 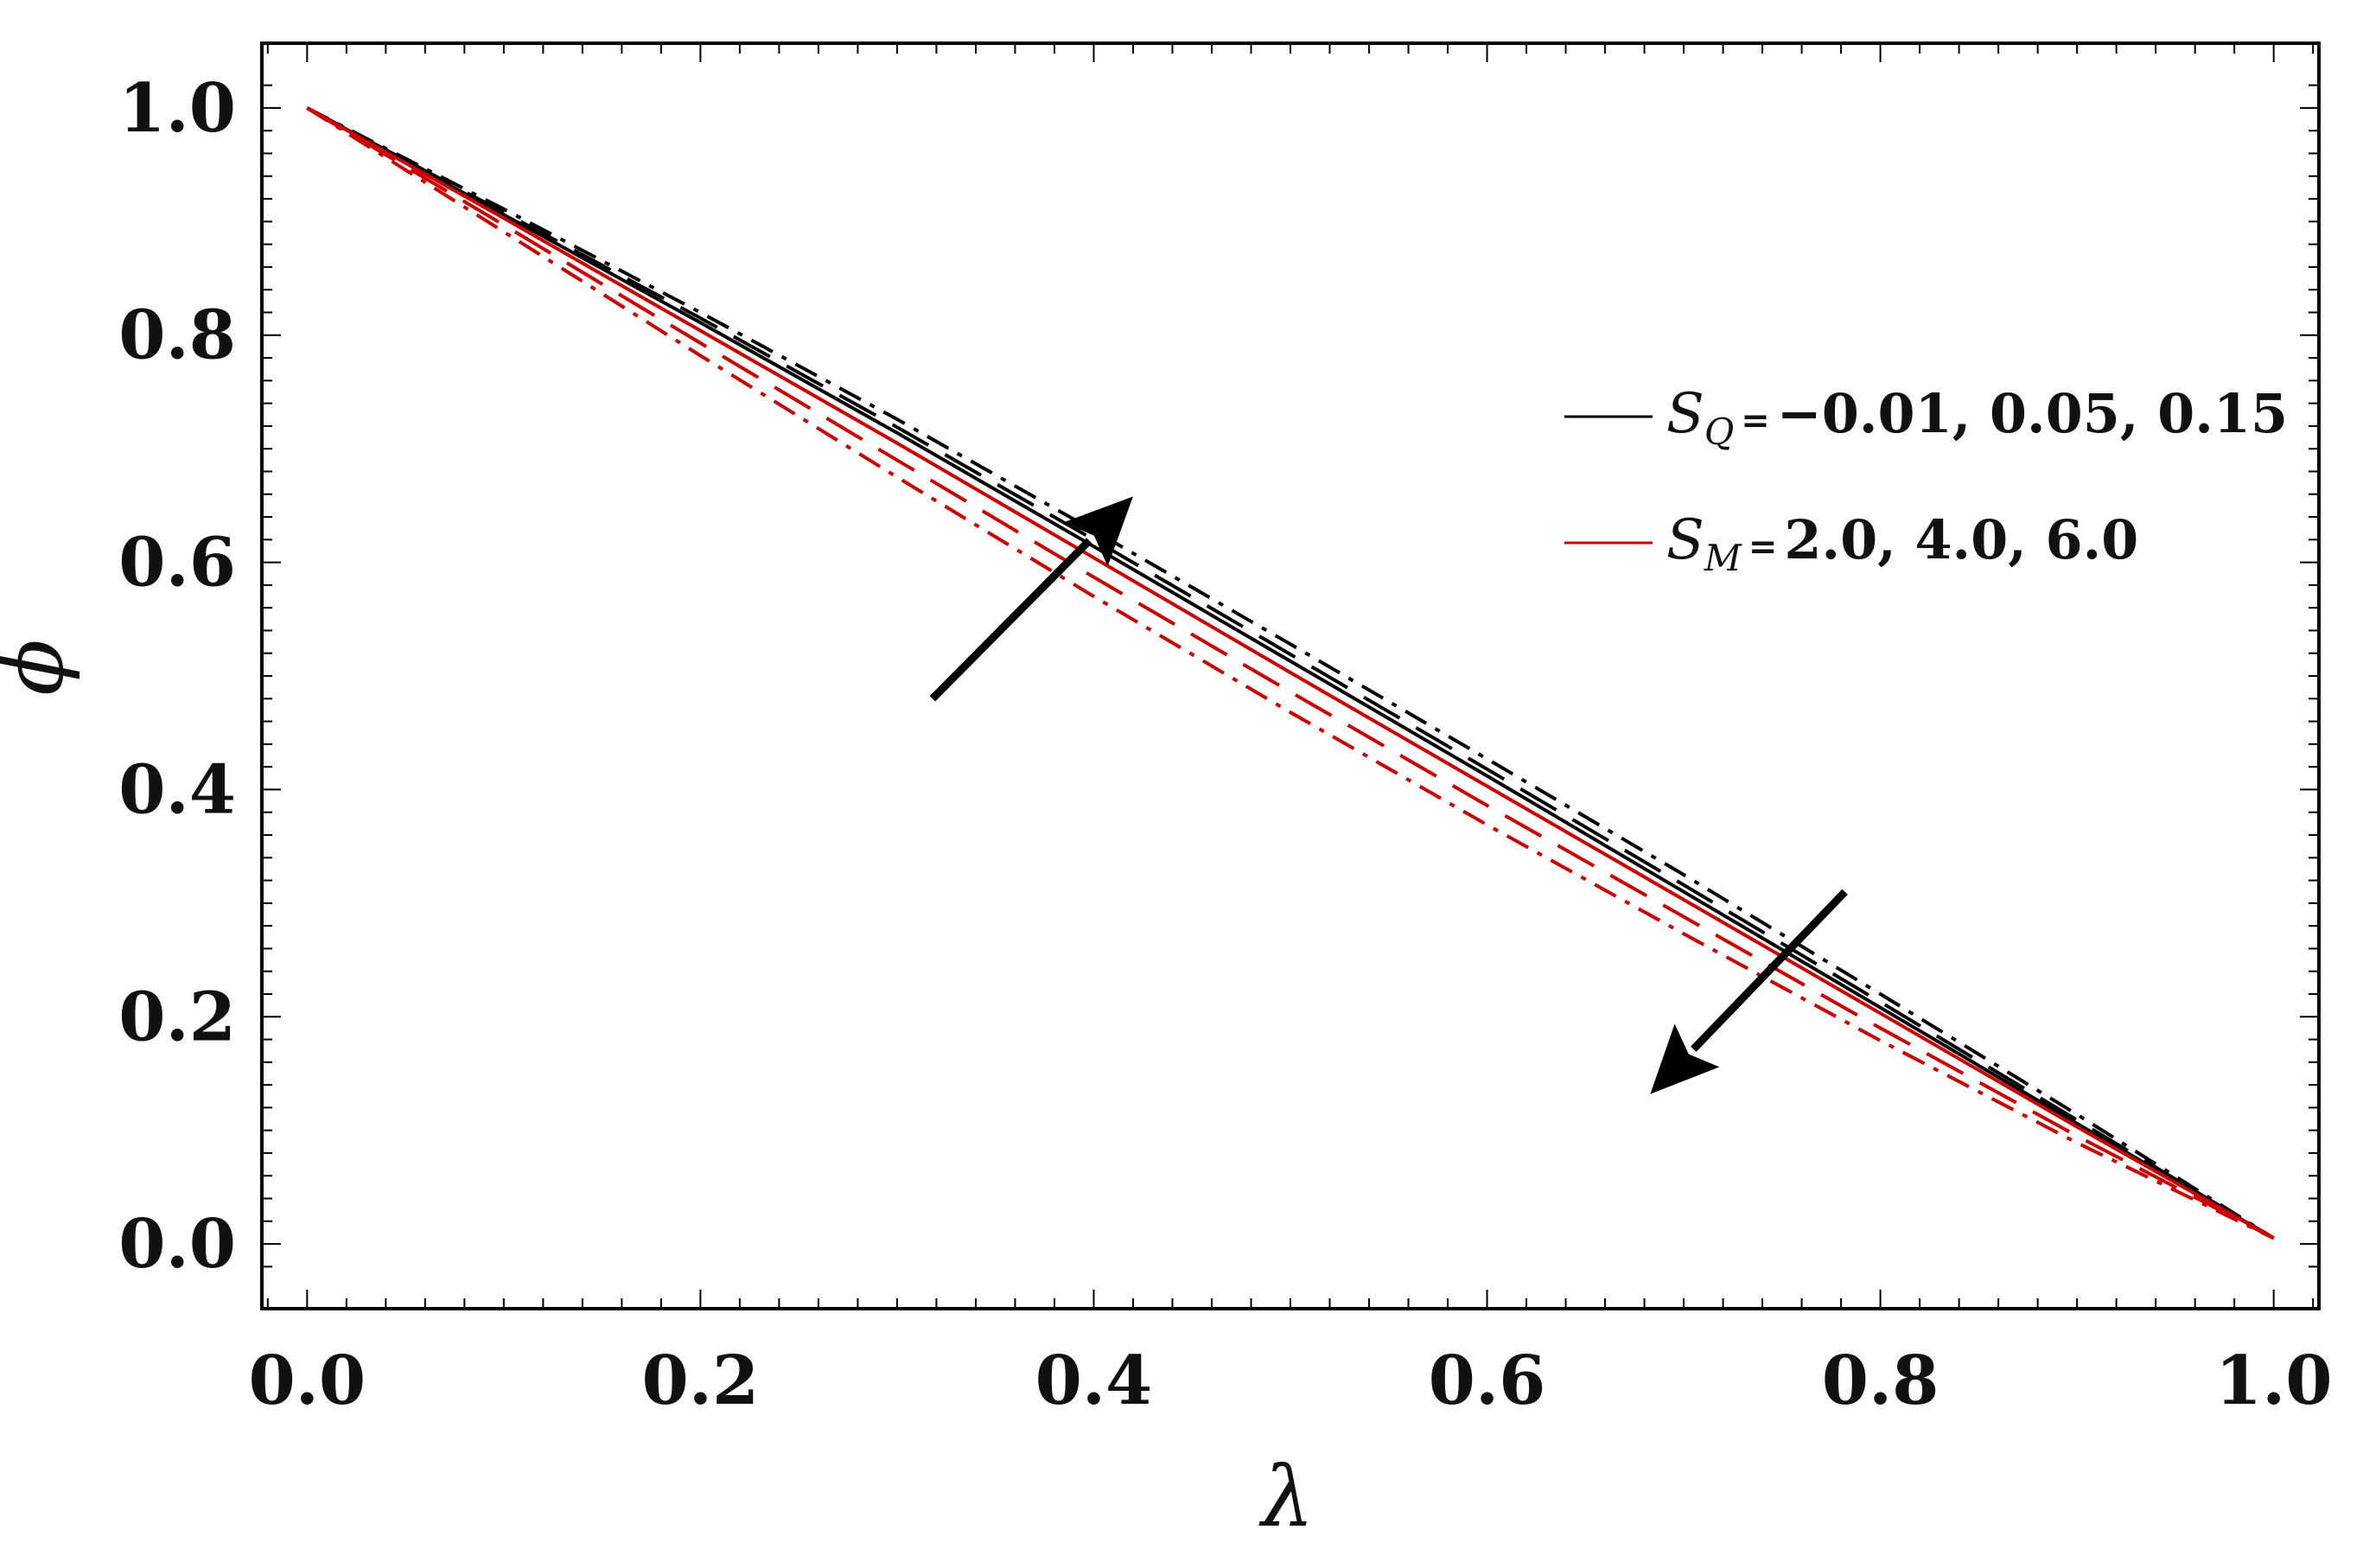 What do you see at coordinates (1388, 795) in the screenshot?
I see `annotation-arrows` at bounding box center [1388, 795].